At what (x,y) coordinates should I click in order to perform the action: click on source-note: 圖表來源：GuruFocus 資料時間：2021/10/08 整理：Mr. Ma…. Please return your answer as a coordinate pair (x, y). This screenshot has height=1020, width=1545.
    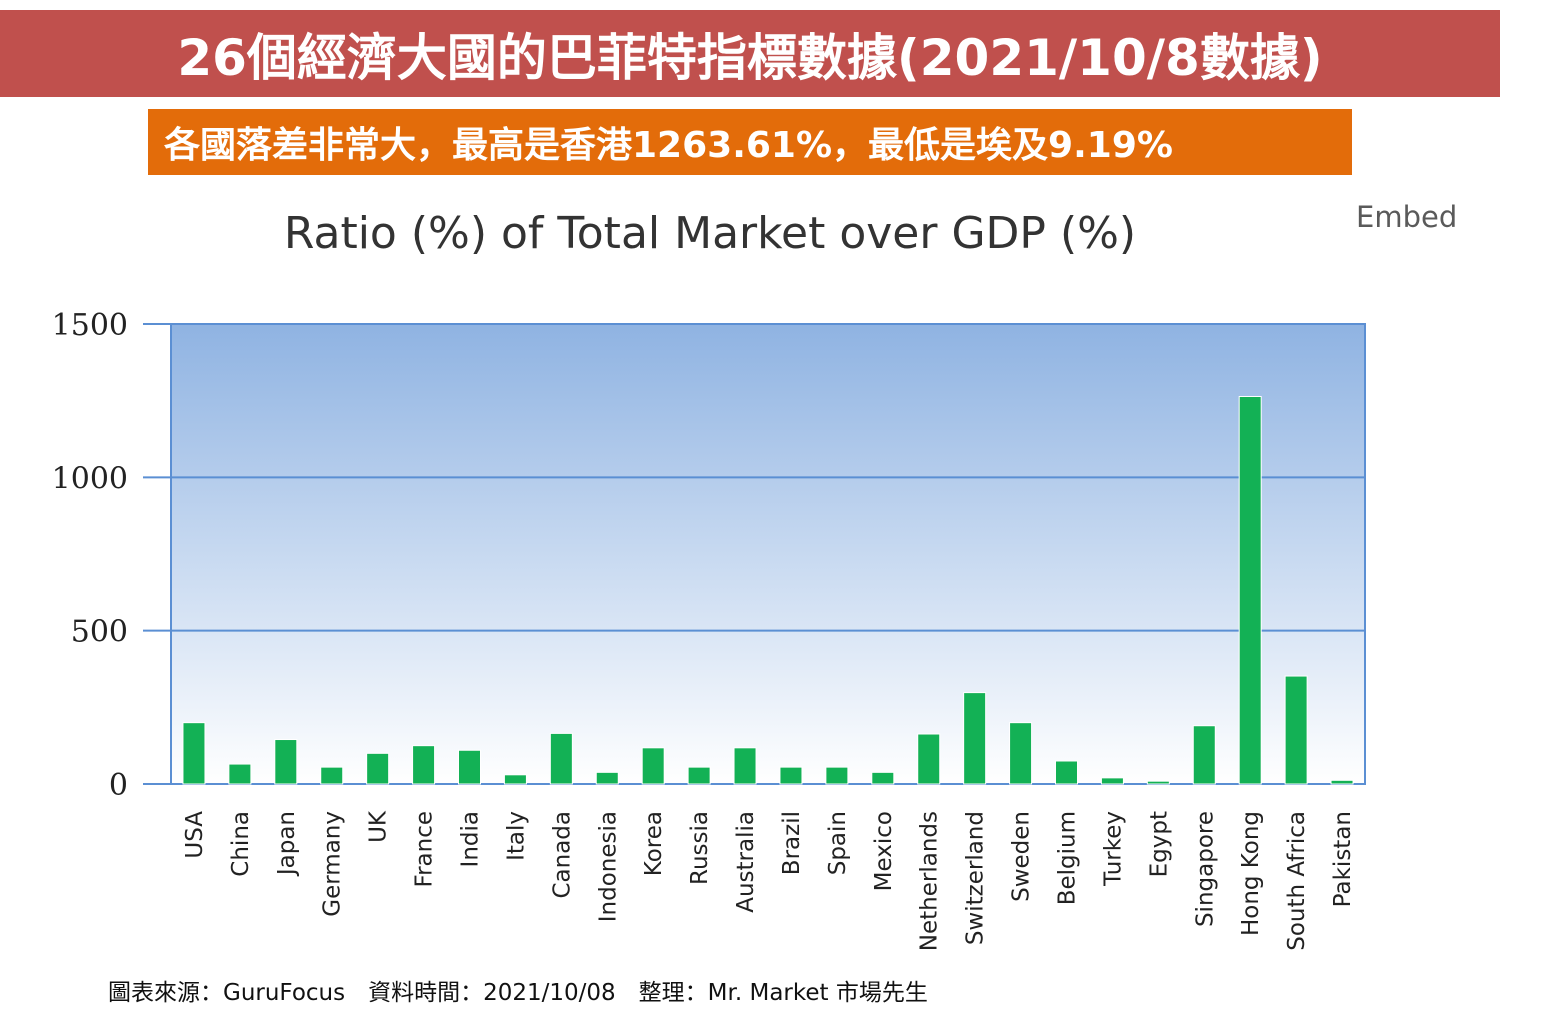
    Looking at the image, I should click on (518, 993).